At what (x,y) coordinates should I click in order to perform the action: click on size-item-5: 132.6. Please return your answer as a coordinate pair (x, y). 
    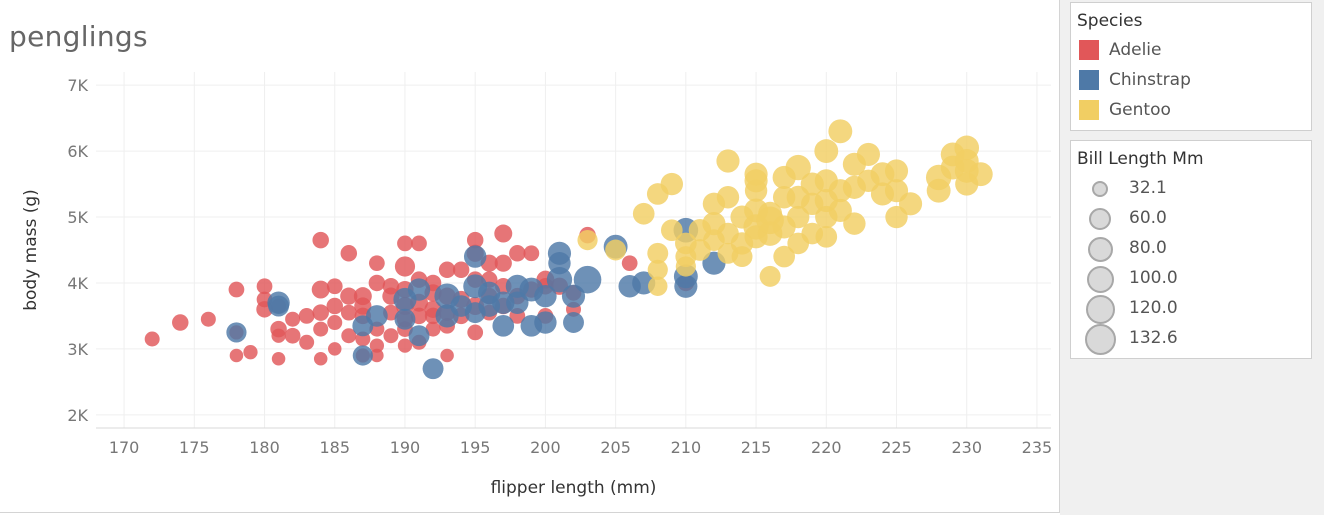
    Looking at the image, I should click on (1137, 339).